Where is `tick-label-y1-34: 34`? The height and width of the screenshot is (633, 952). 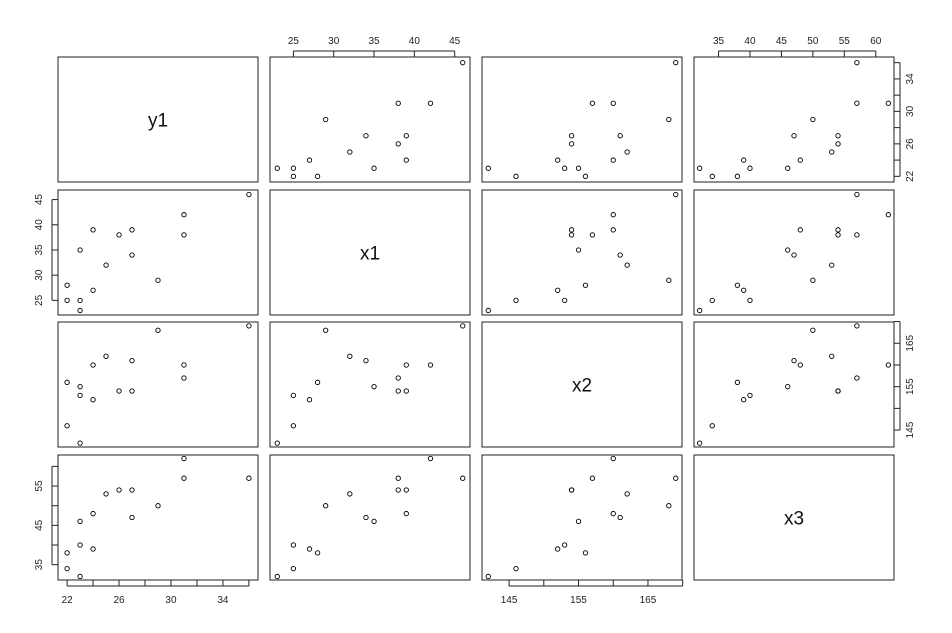
tick-label-y1-34: 34 is located at coordinates (223, 600).